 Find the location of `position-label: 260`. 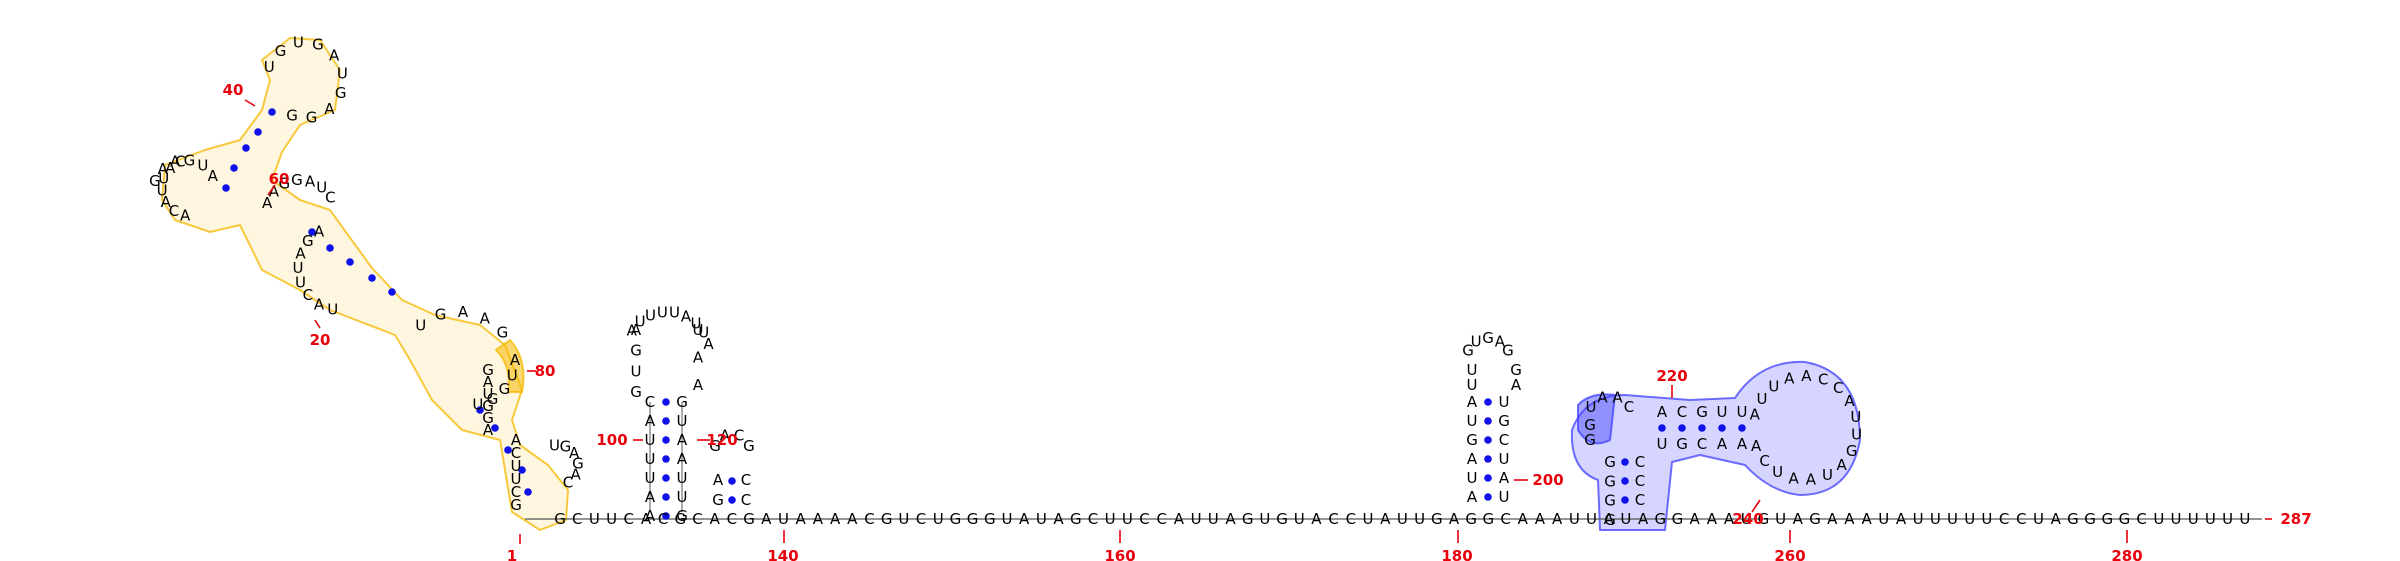

position-label: 260 is located at coordinates (1789, 554).